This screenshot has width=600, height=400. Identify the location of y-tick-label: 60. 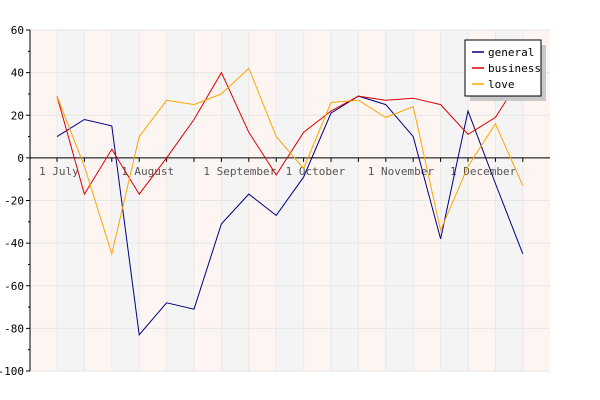
(17, 30).